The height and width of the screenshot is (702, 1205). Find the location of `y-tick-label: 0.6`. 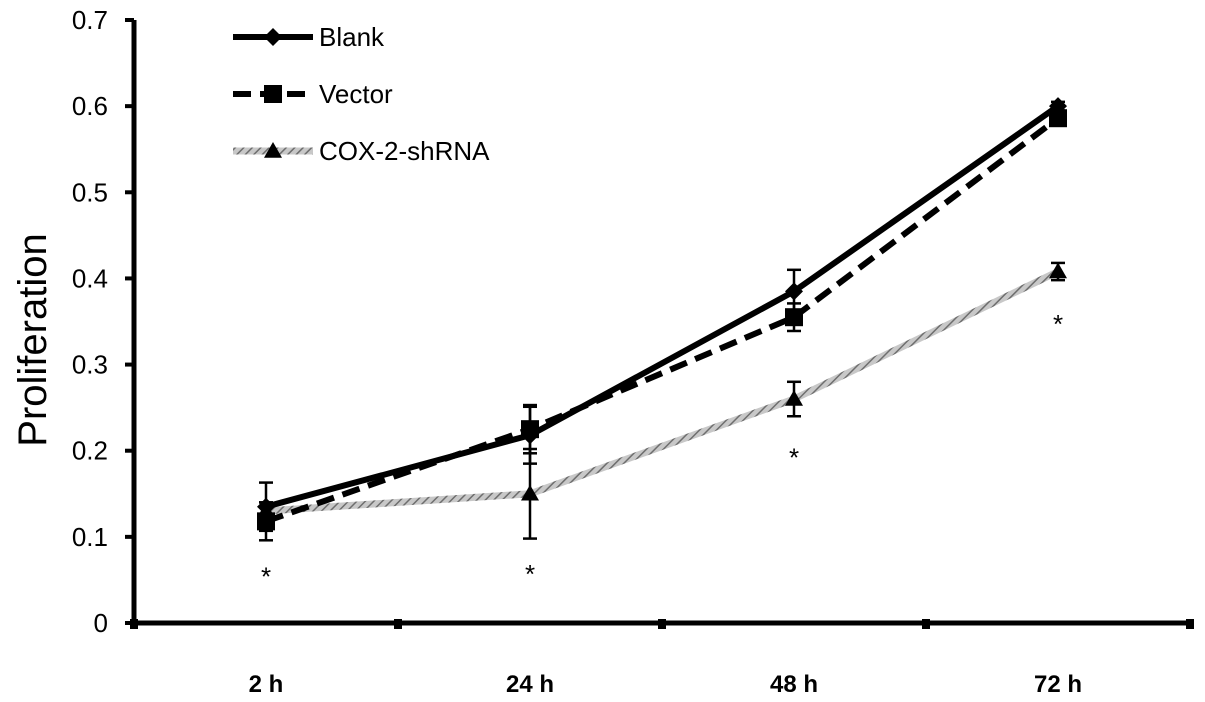

y-tick-label: 0.6 is located at coordinates (90, 106).